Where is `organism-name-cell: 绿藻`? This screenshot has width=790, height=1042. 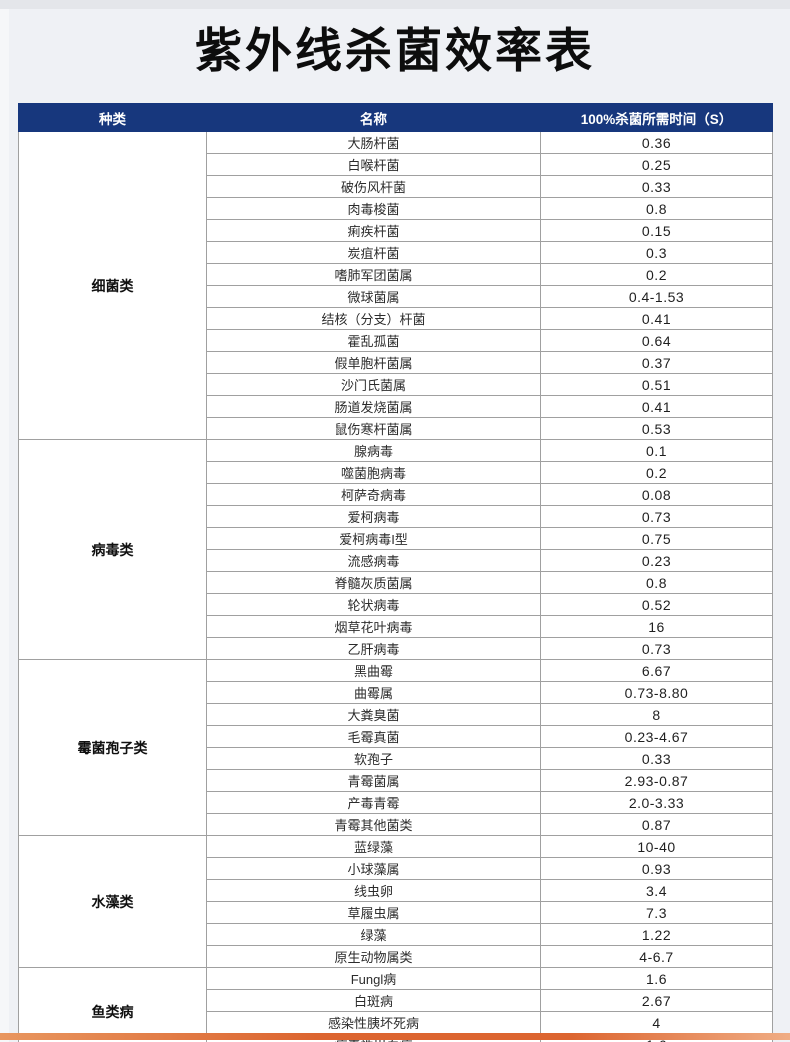 organism-name-cell: 绿藻 is located at coordinates (373, 934).